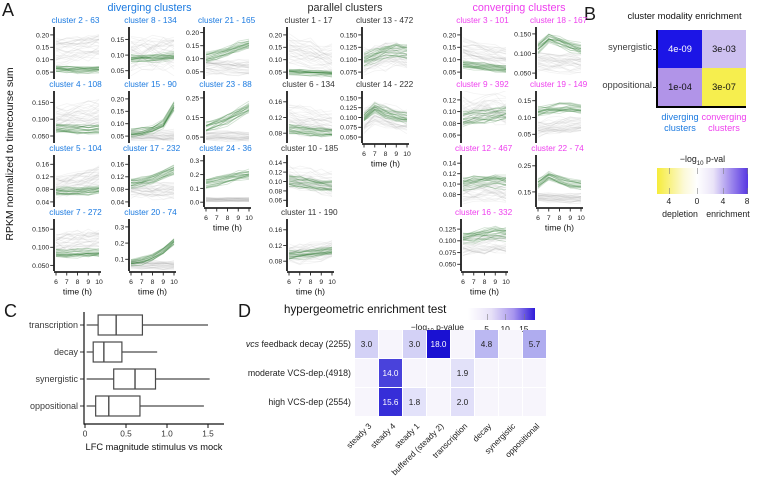 The height and width of the screenshot is (478, 763). Describe the element at coordinates (728, 214) in the screenshot. I see `enrichment-label: enrichment` at that location.